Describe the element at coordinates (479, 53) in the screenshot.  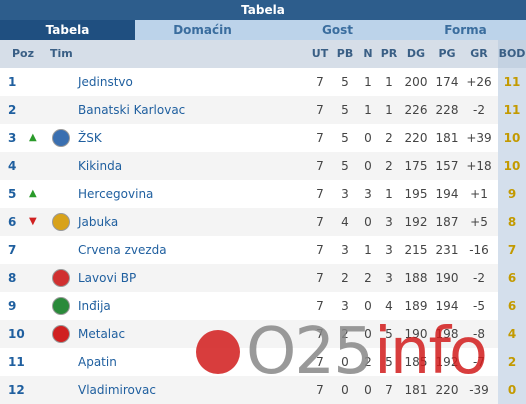
I see `col-header: GR` at that location.